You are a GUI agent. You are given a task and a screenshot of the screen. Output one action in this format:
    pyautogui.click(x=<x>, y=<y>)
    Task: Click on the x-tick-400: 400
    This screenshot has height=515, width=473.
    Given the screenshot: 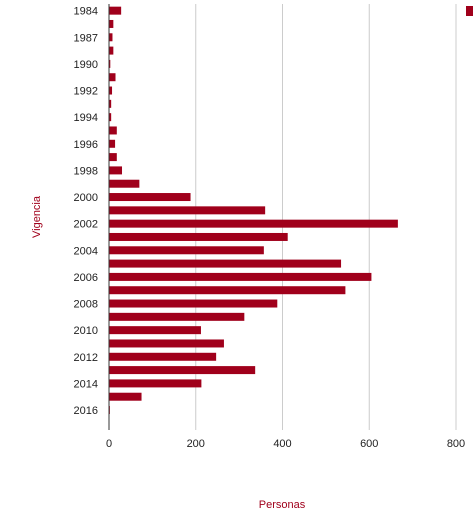 What is the action you would take?
    pyautogui.click(x=282, y=444)
    